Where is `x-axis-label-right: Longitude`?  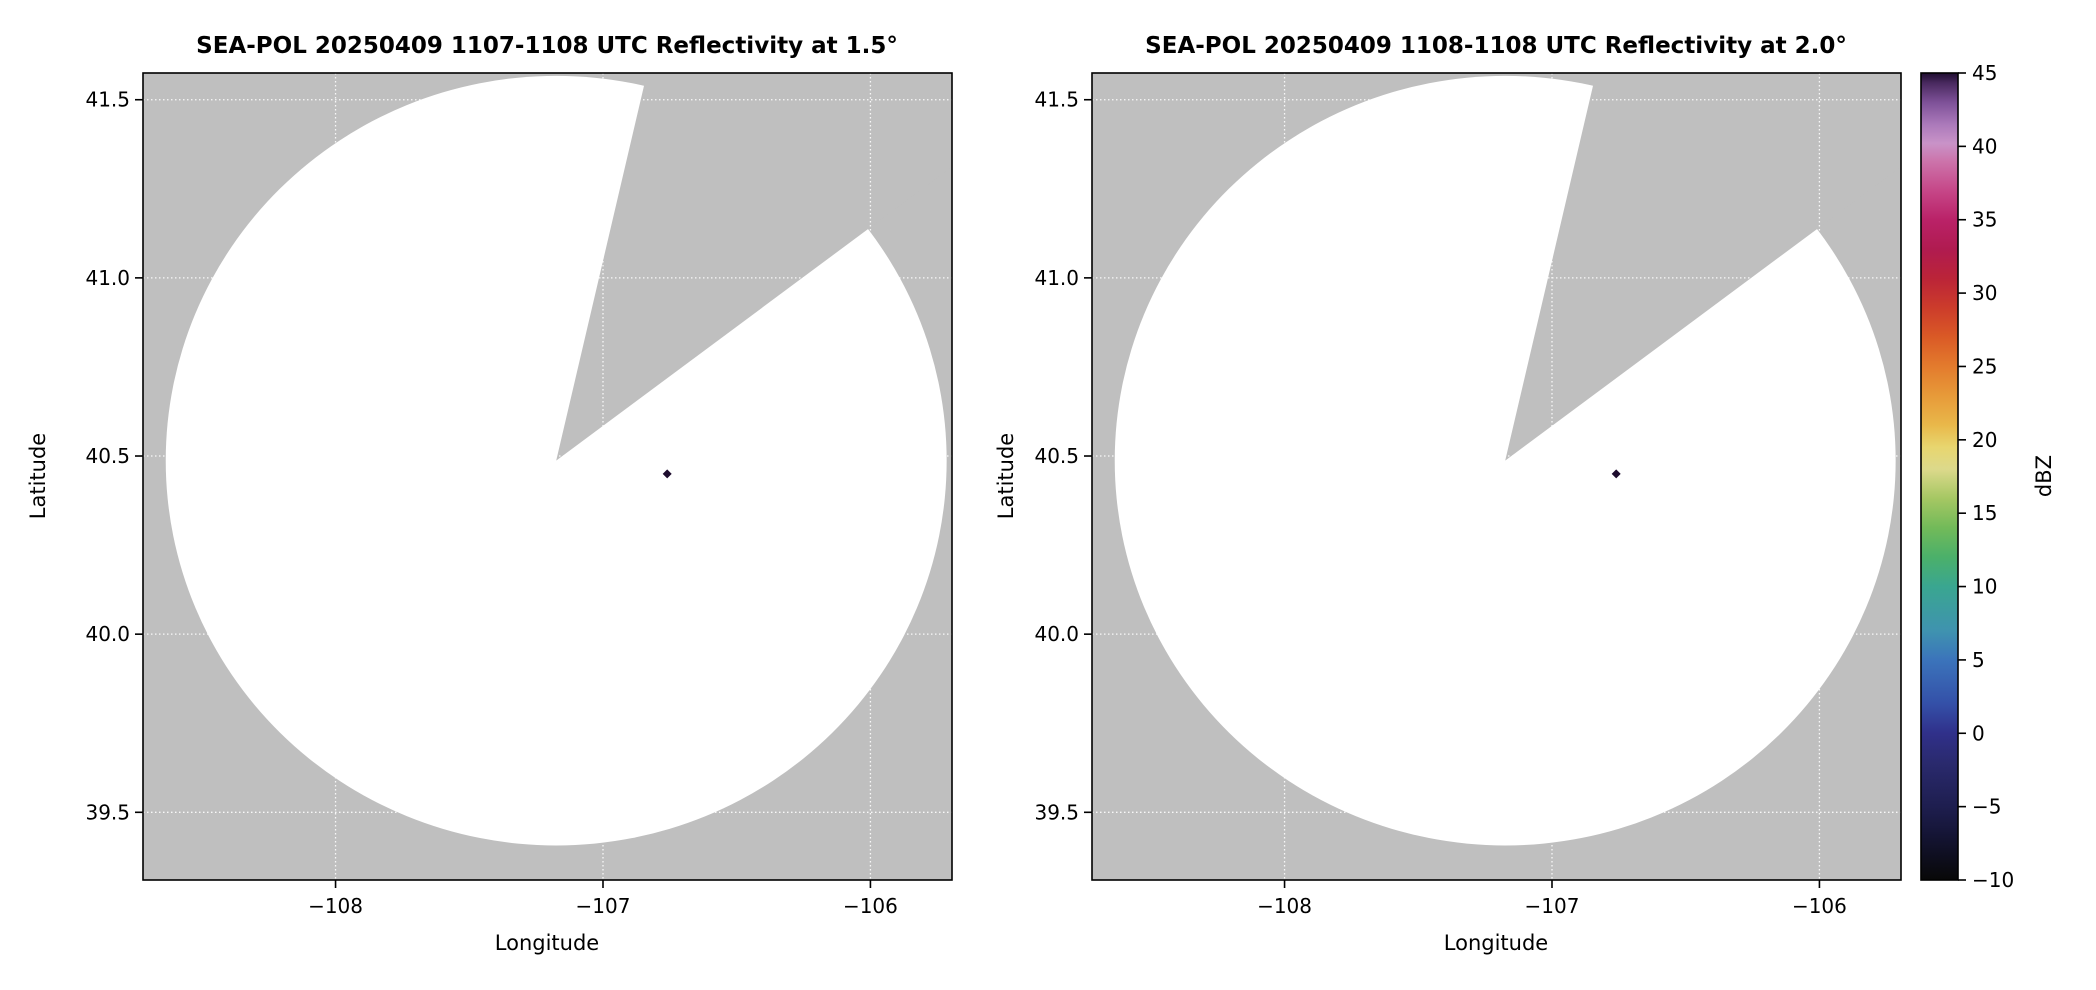
x-axis-label-right: Longitude is located at coordinates (1496, 943).